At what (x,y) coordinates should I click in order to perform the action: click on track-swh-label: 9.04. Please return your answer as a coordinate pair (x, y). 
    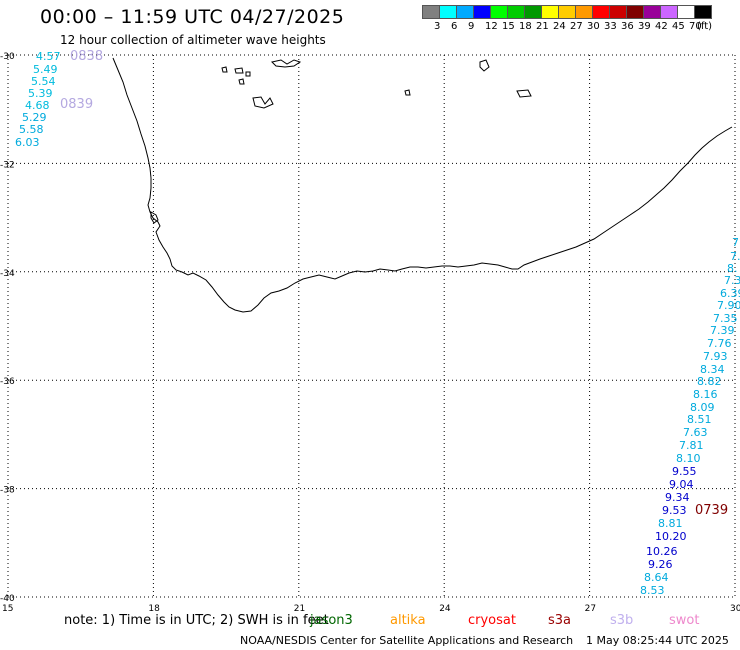
    Looking at the image, I should click on (681, 484).